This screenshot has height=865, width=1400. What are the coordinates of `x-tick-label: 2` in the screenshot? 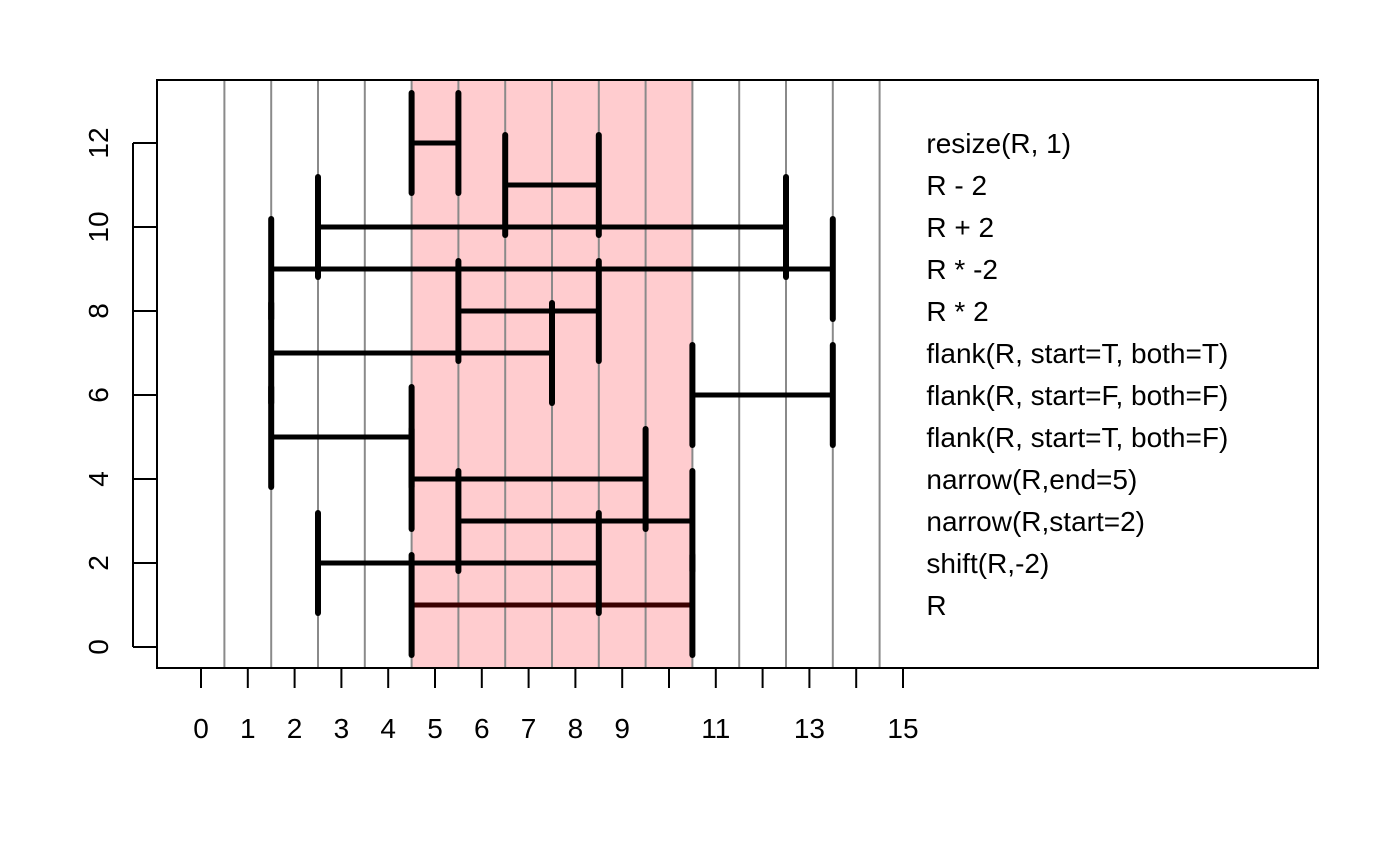 It's located at (295, 728).